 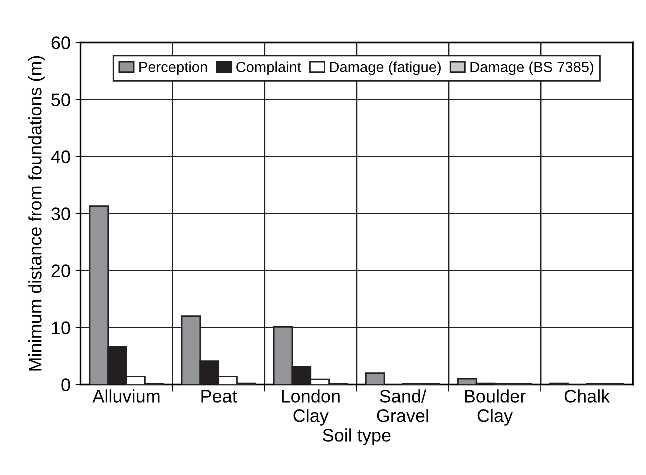 What do you see at coordinates (61, 100) in the screenshot?
I see `y-tick-label: 50` at bounding box center [61, 100].